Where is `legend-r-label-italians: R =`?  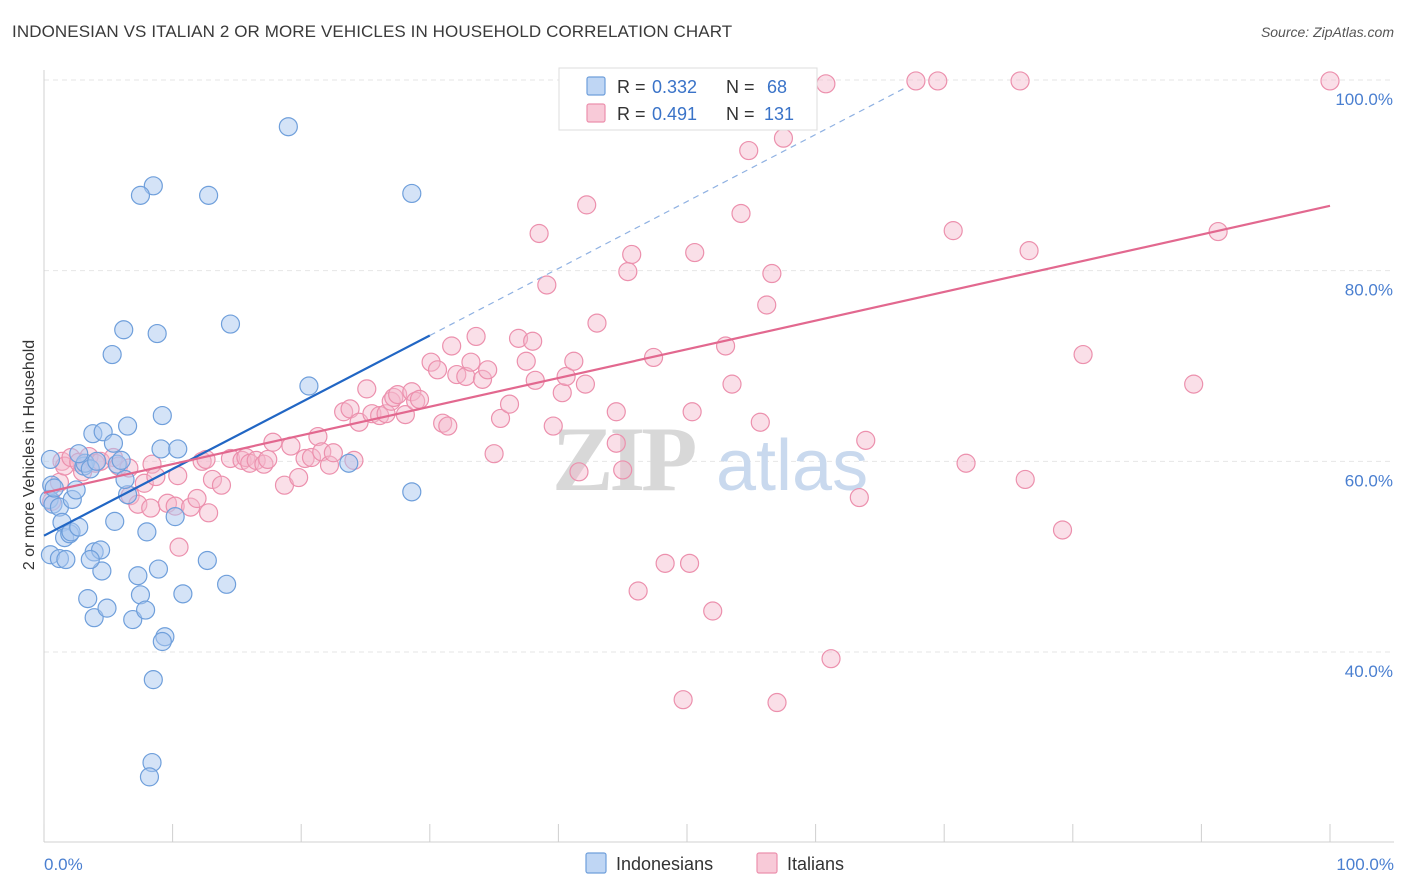 legend-r-label-italians: R = is located at coordinates (631, 114).